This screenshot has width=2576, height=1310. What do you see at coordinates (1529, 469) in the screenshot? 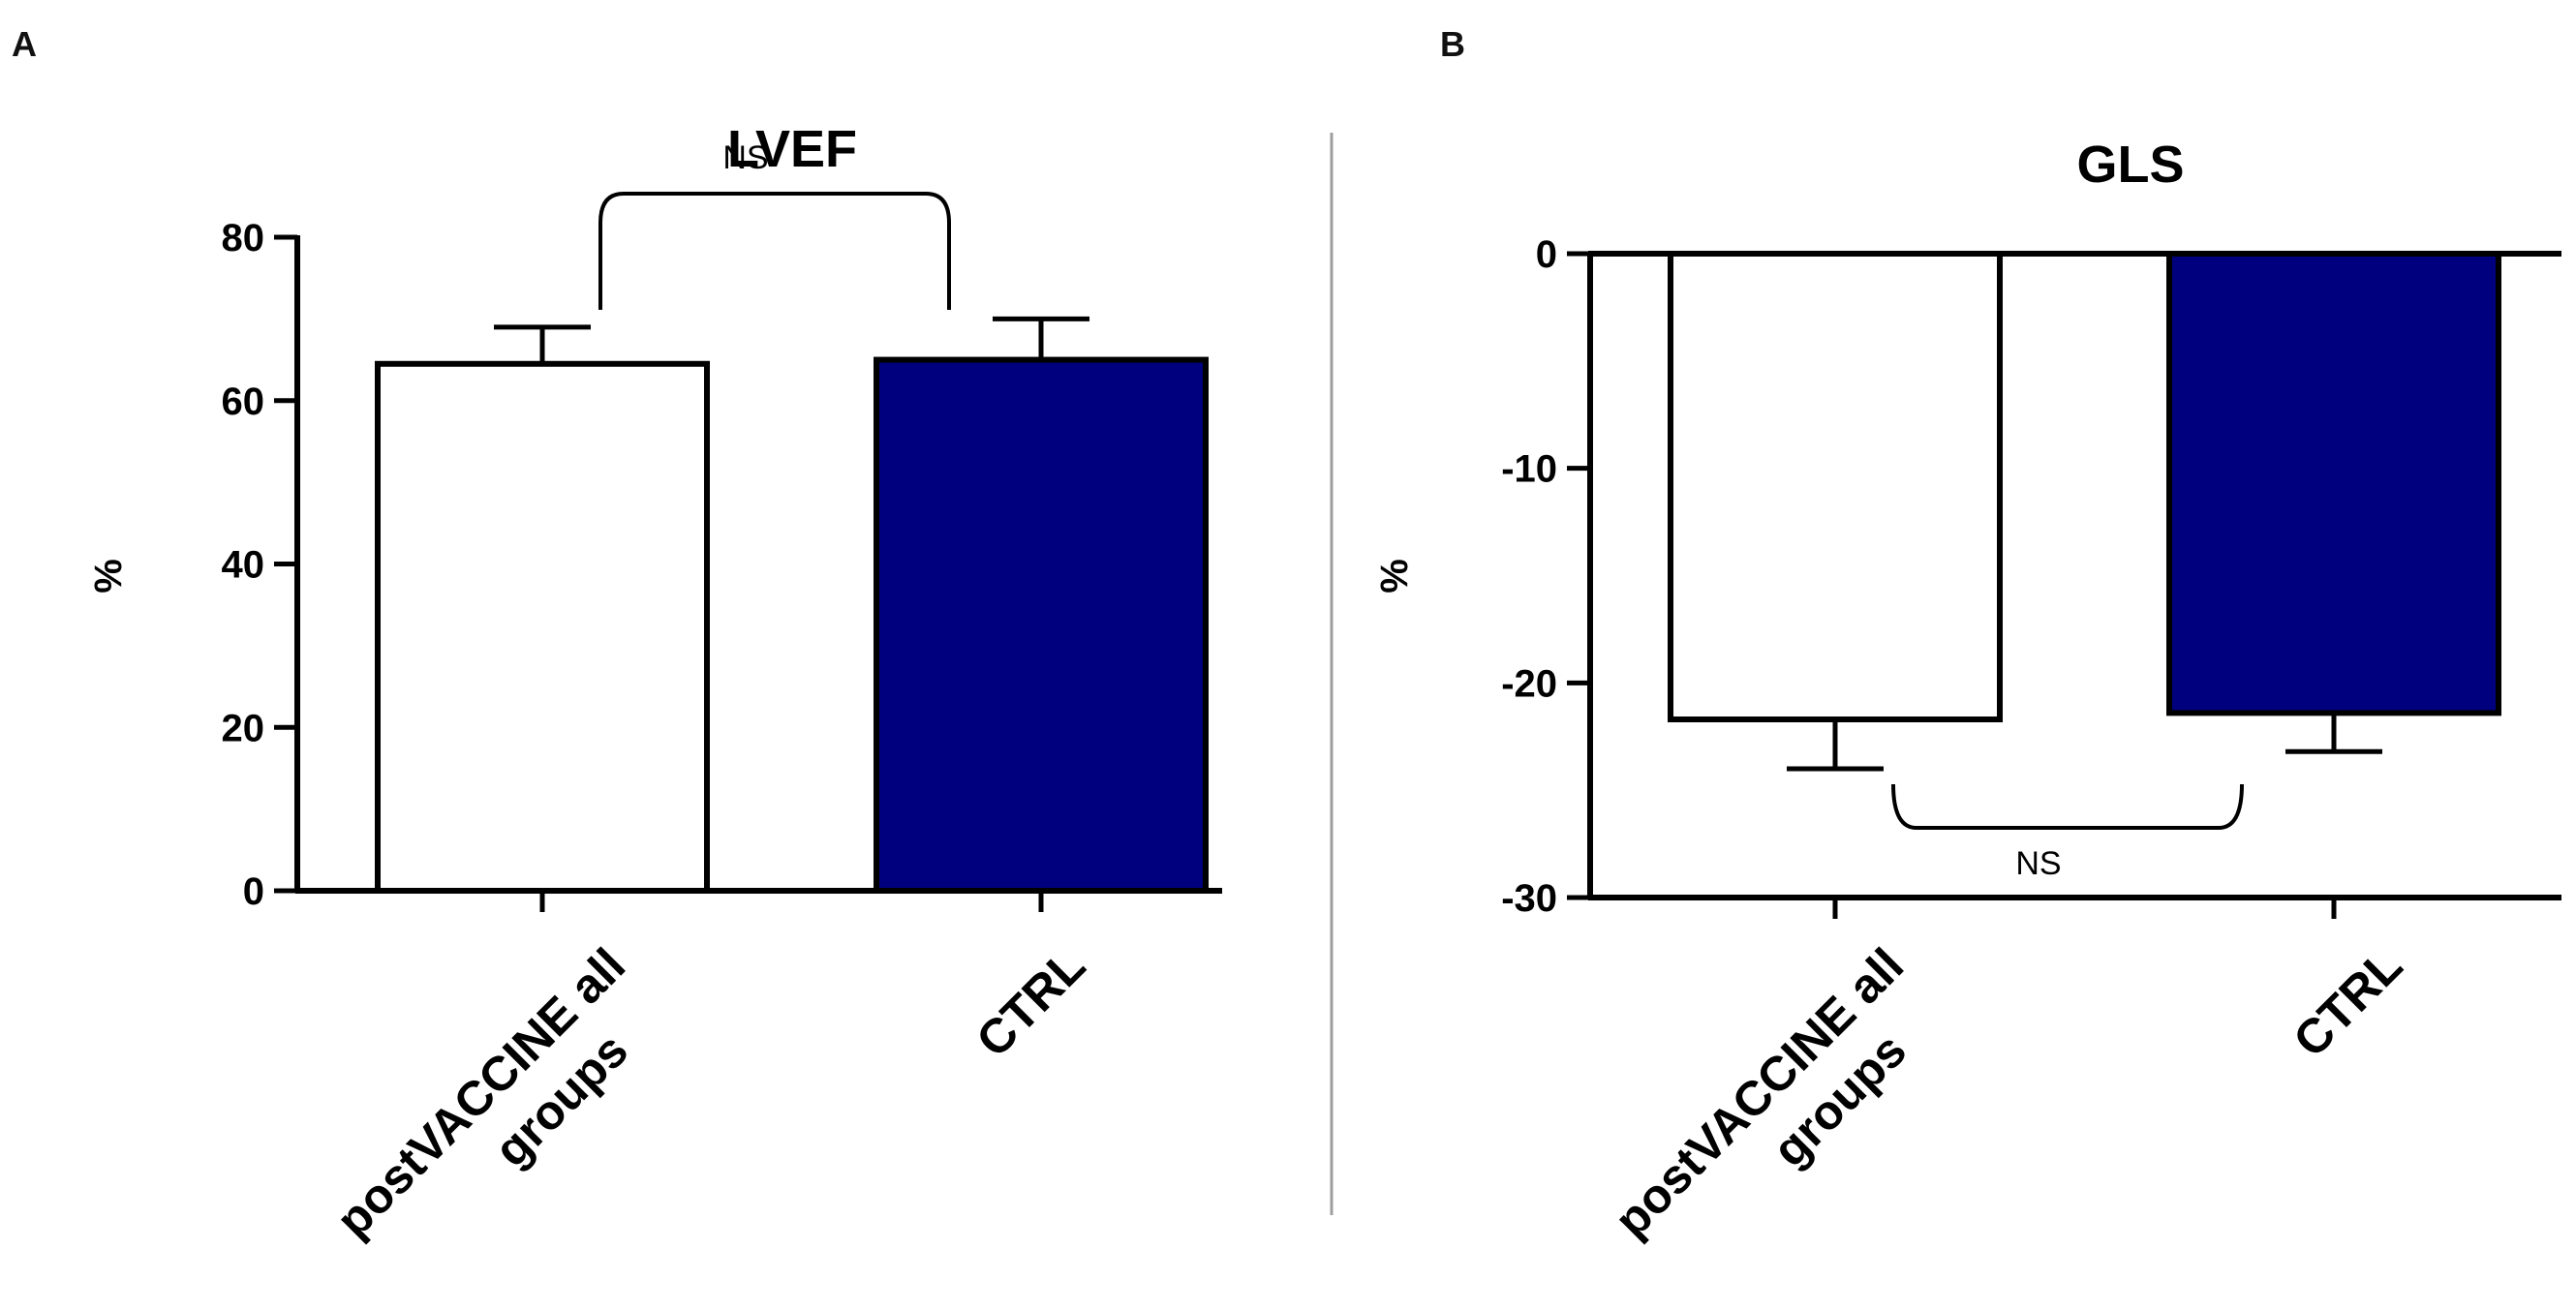
I see `y-tick-label: -10` at bounding box center [1529, 469].